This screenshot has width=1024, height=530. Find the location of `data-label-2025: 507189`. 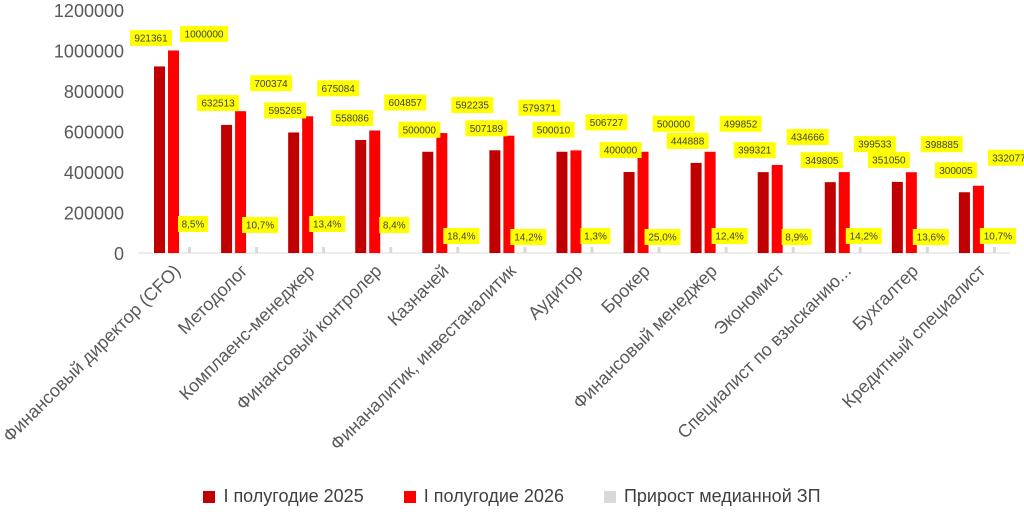

data-label-2025: 507189 is located at coordinates (486, 128).